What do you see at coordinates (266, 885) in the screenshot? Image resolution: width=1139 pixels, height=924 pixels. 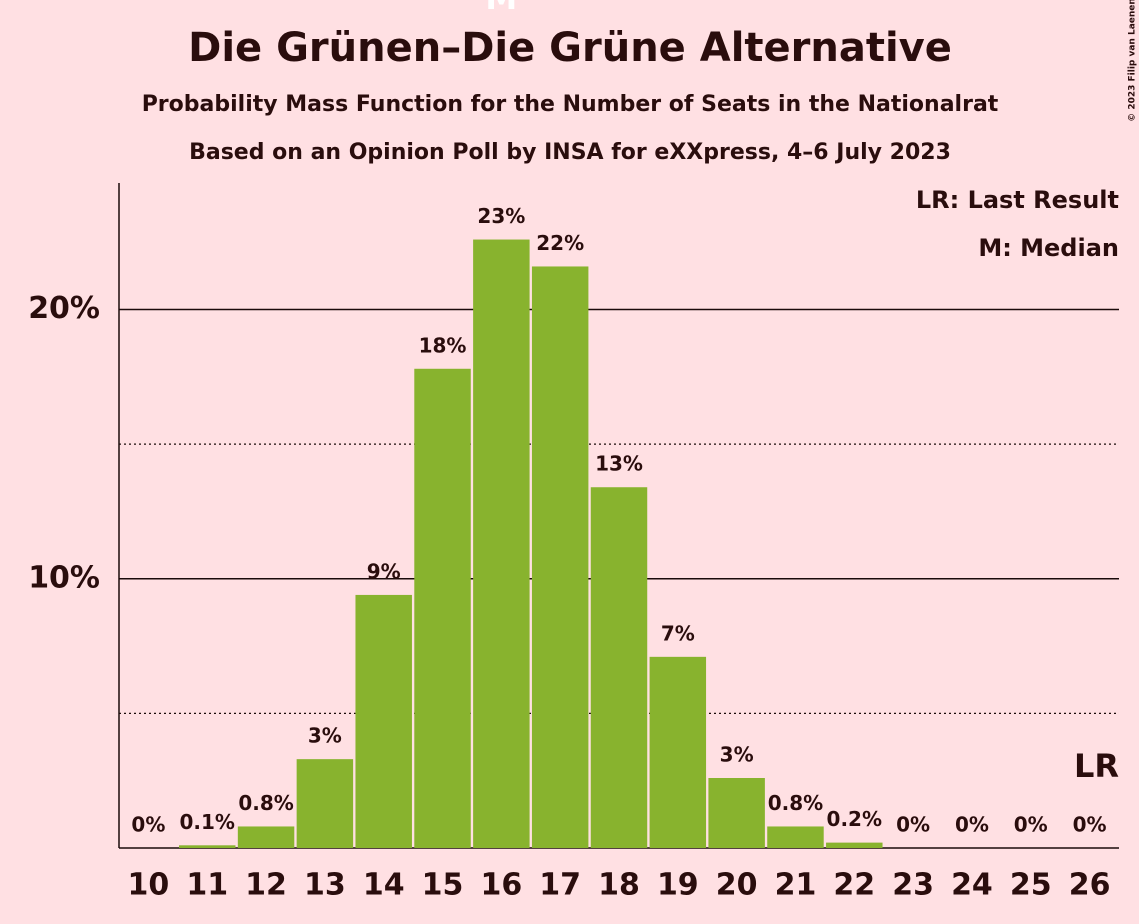 I see `x-tick-label: 12` at bounding box center [266, 885].